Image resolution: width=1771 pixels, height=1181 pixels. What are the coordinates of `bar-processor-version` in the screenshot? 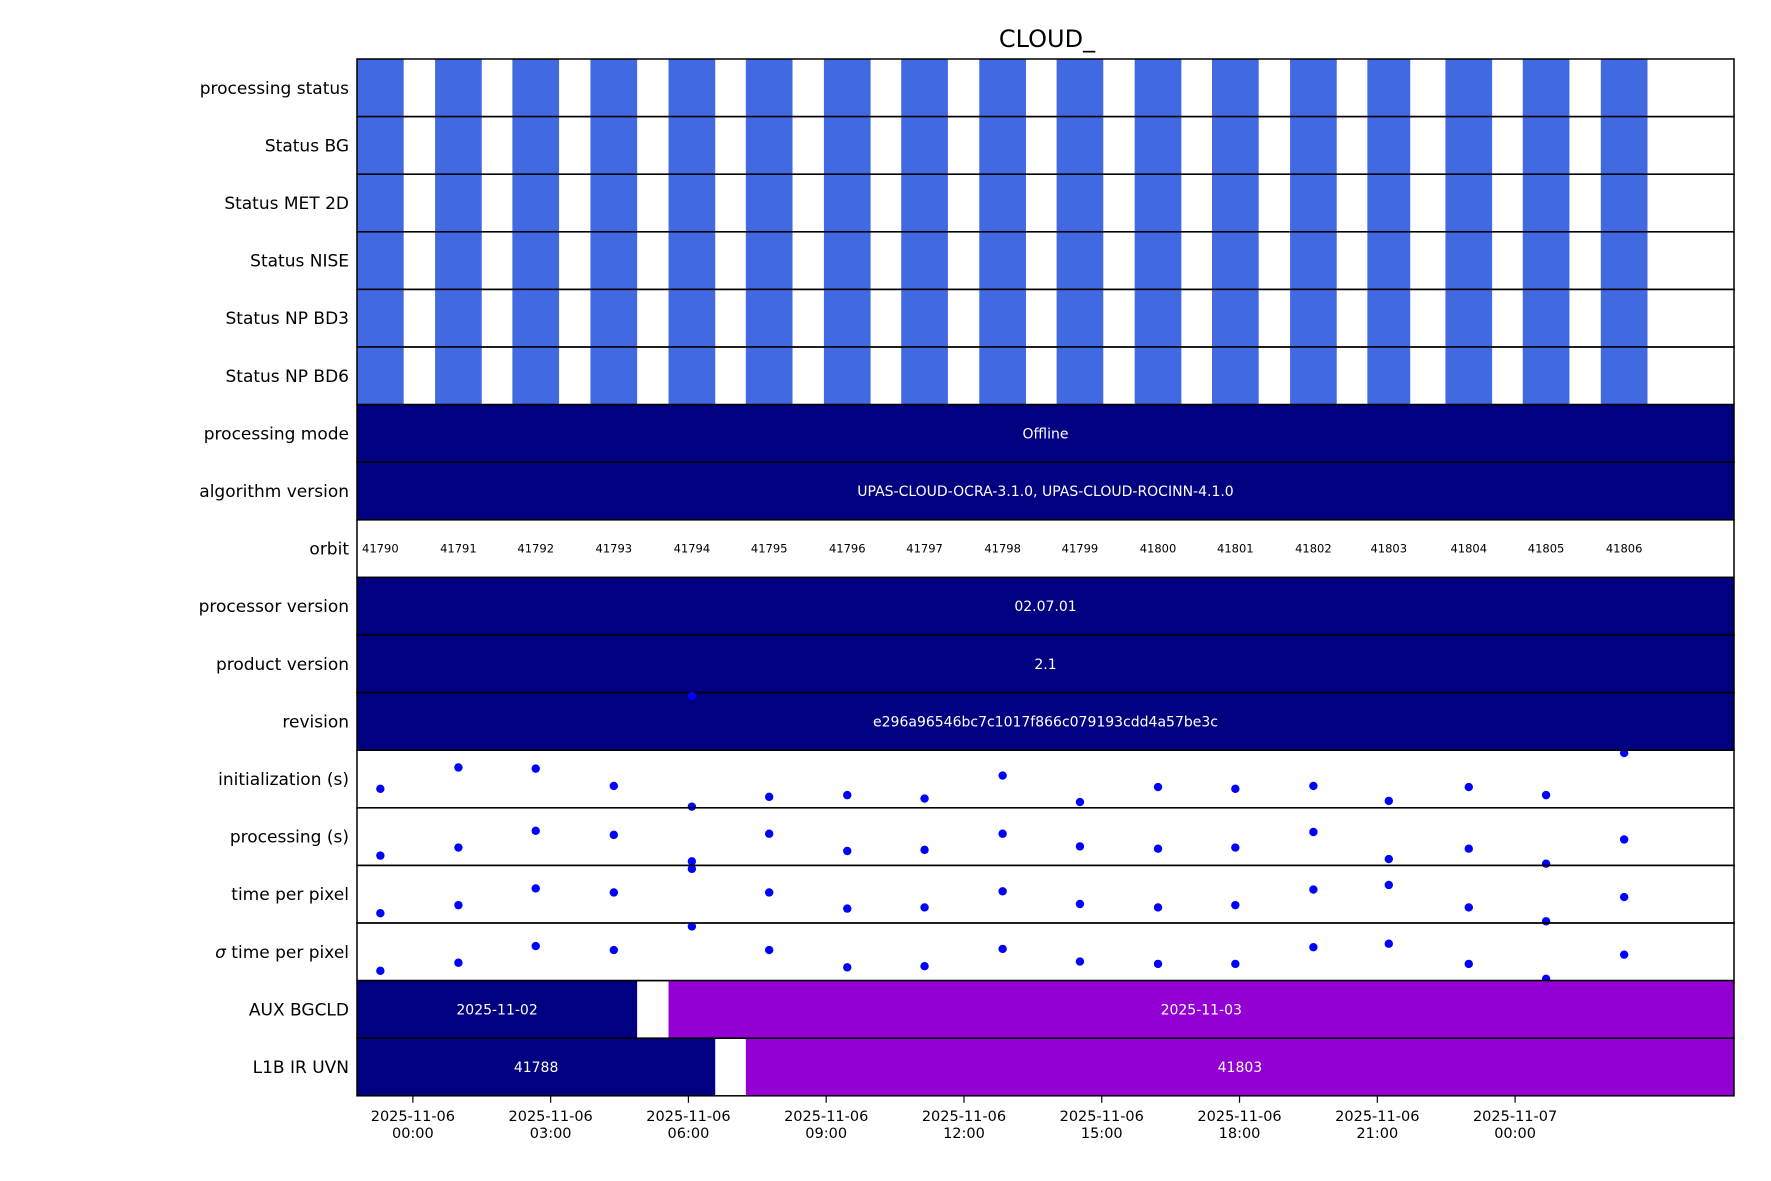 It's located at (1045, 606).